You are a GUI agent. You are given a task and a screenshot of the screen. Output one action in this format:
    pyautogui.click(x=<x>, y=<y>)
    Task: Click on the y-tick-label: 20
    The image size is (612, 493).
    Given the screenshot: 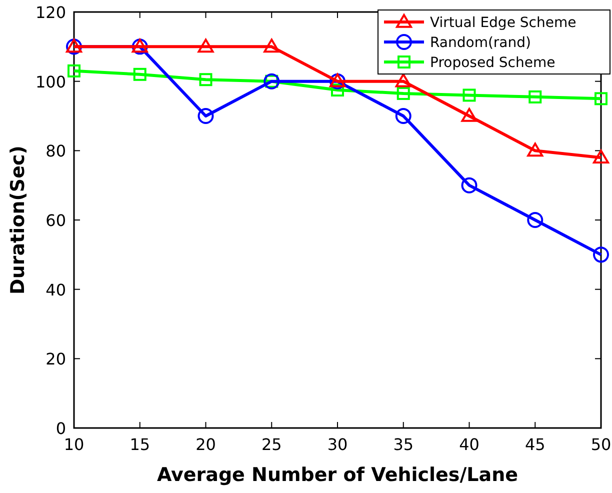 What is the action you would take?
    pyautogui.click(x=56, y=359)
    